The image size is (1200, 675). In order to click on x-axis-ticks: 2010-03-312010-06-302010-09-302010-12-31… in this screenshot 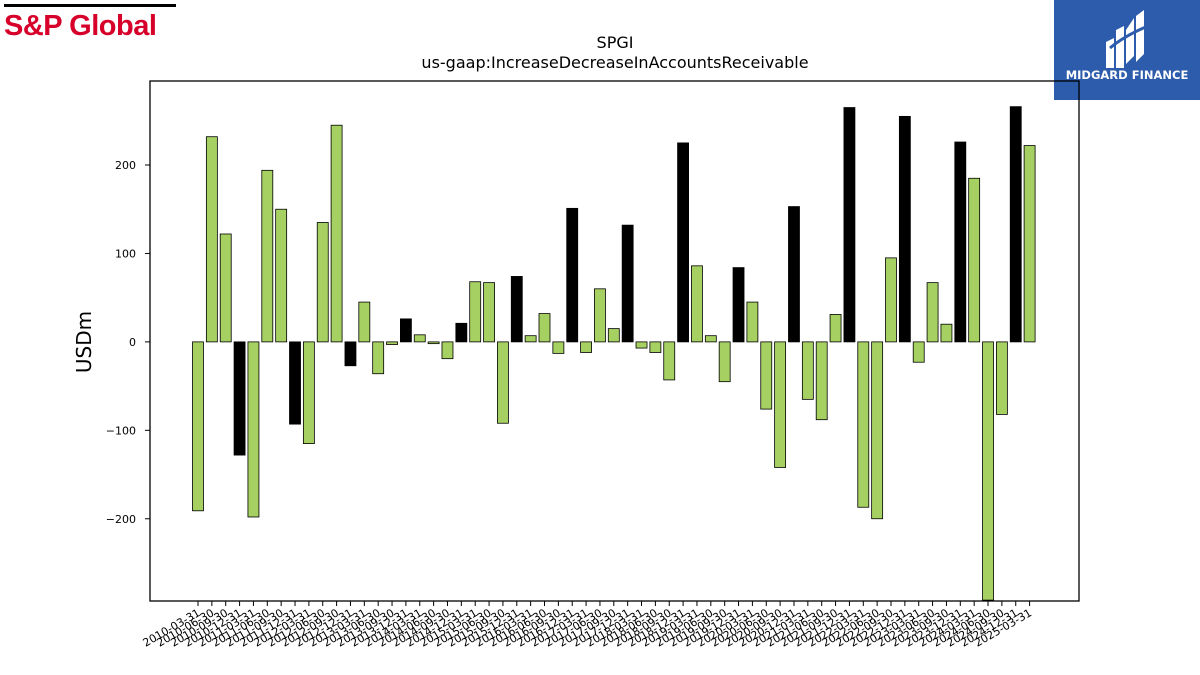, I will do `click(587, 625)`.